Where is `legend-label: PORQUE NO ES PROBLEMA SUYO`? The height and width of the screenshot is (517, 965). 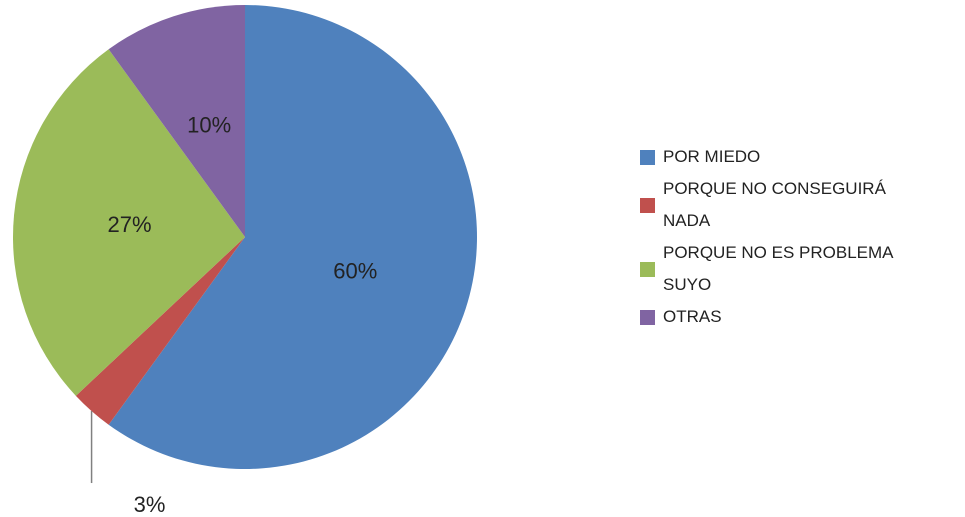
legend-label: PORQUE NO ES PROBLEMA SUYO is located at coordinates (778, 268).